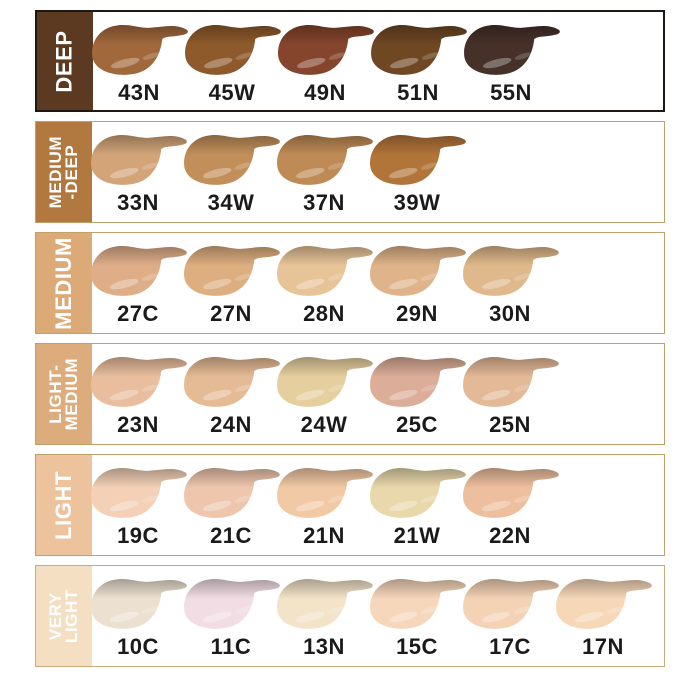  I want to click on category-label: DEEP, so click(64, 61).